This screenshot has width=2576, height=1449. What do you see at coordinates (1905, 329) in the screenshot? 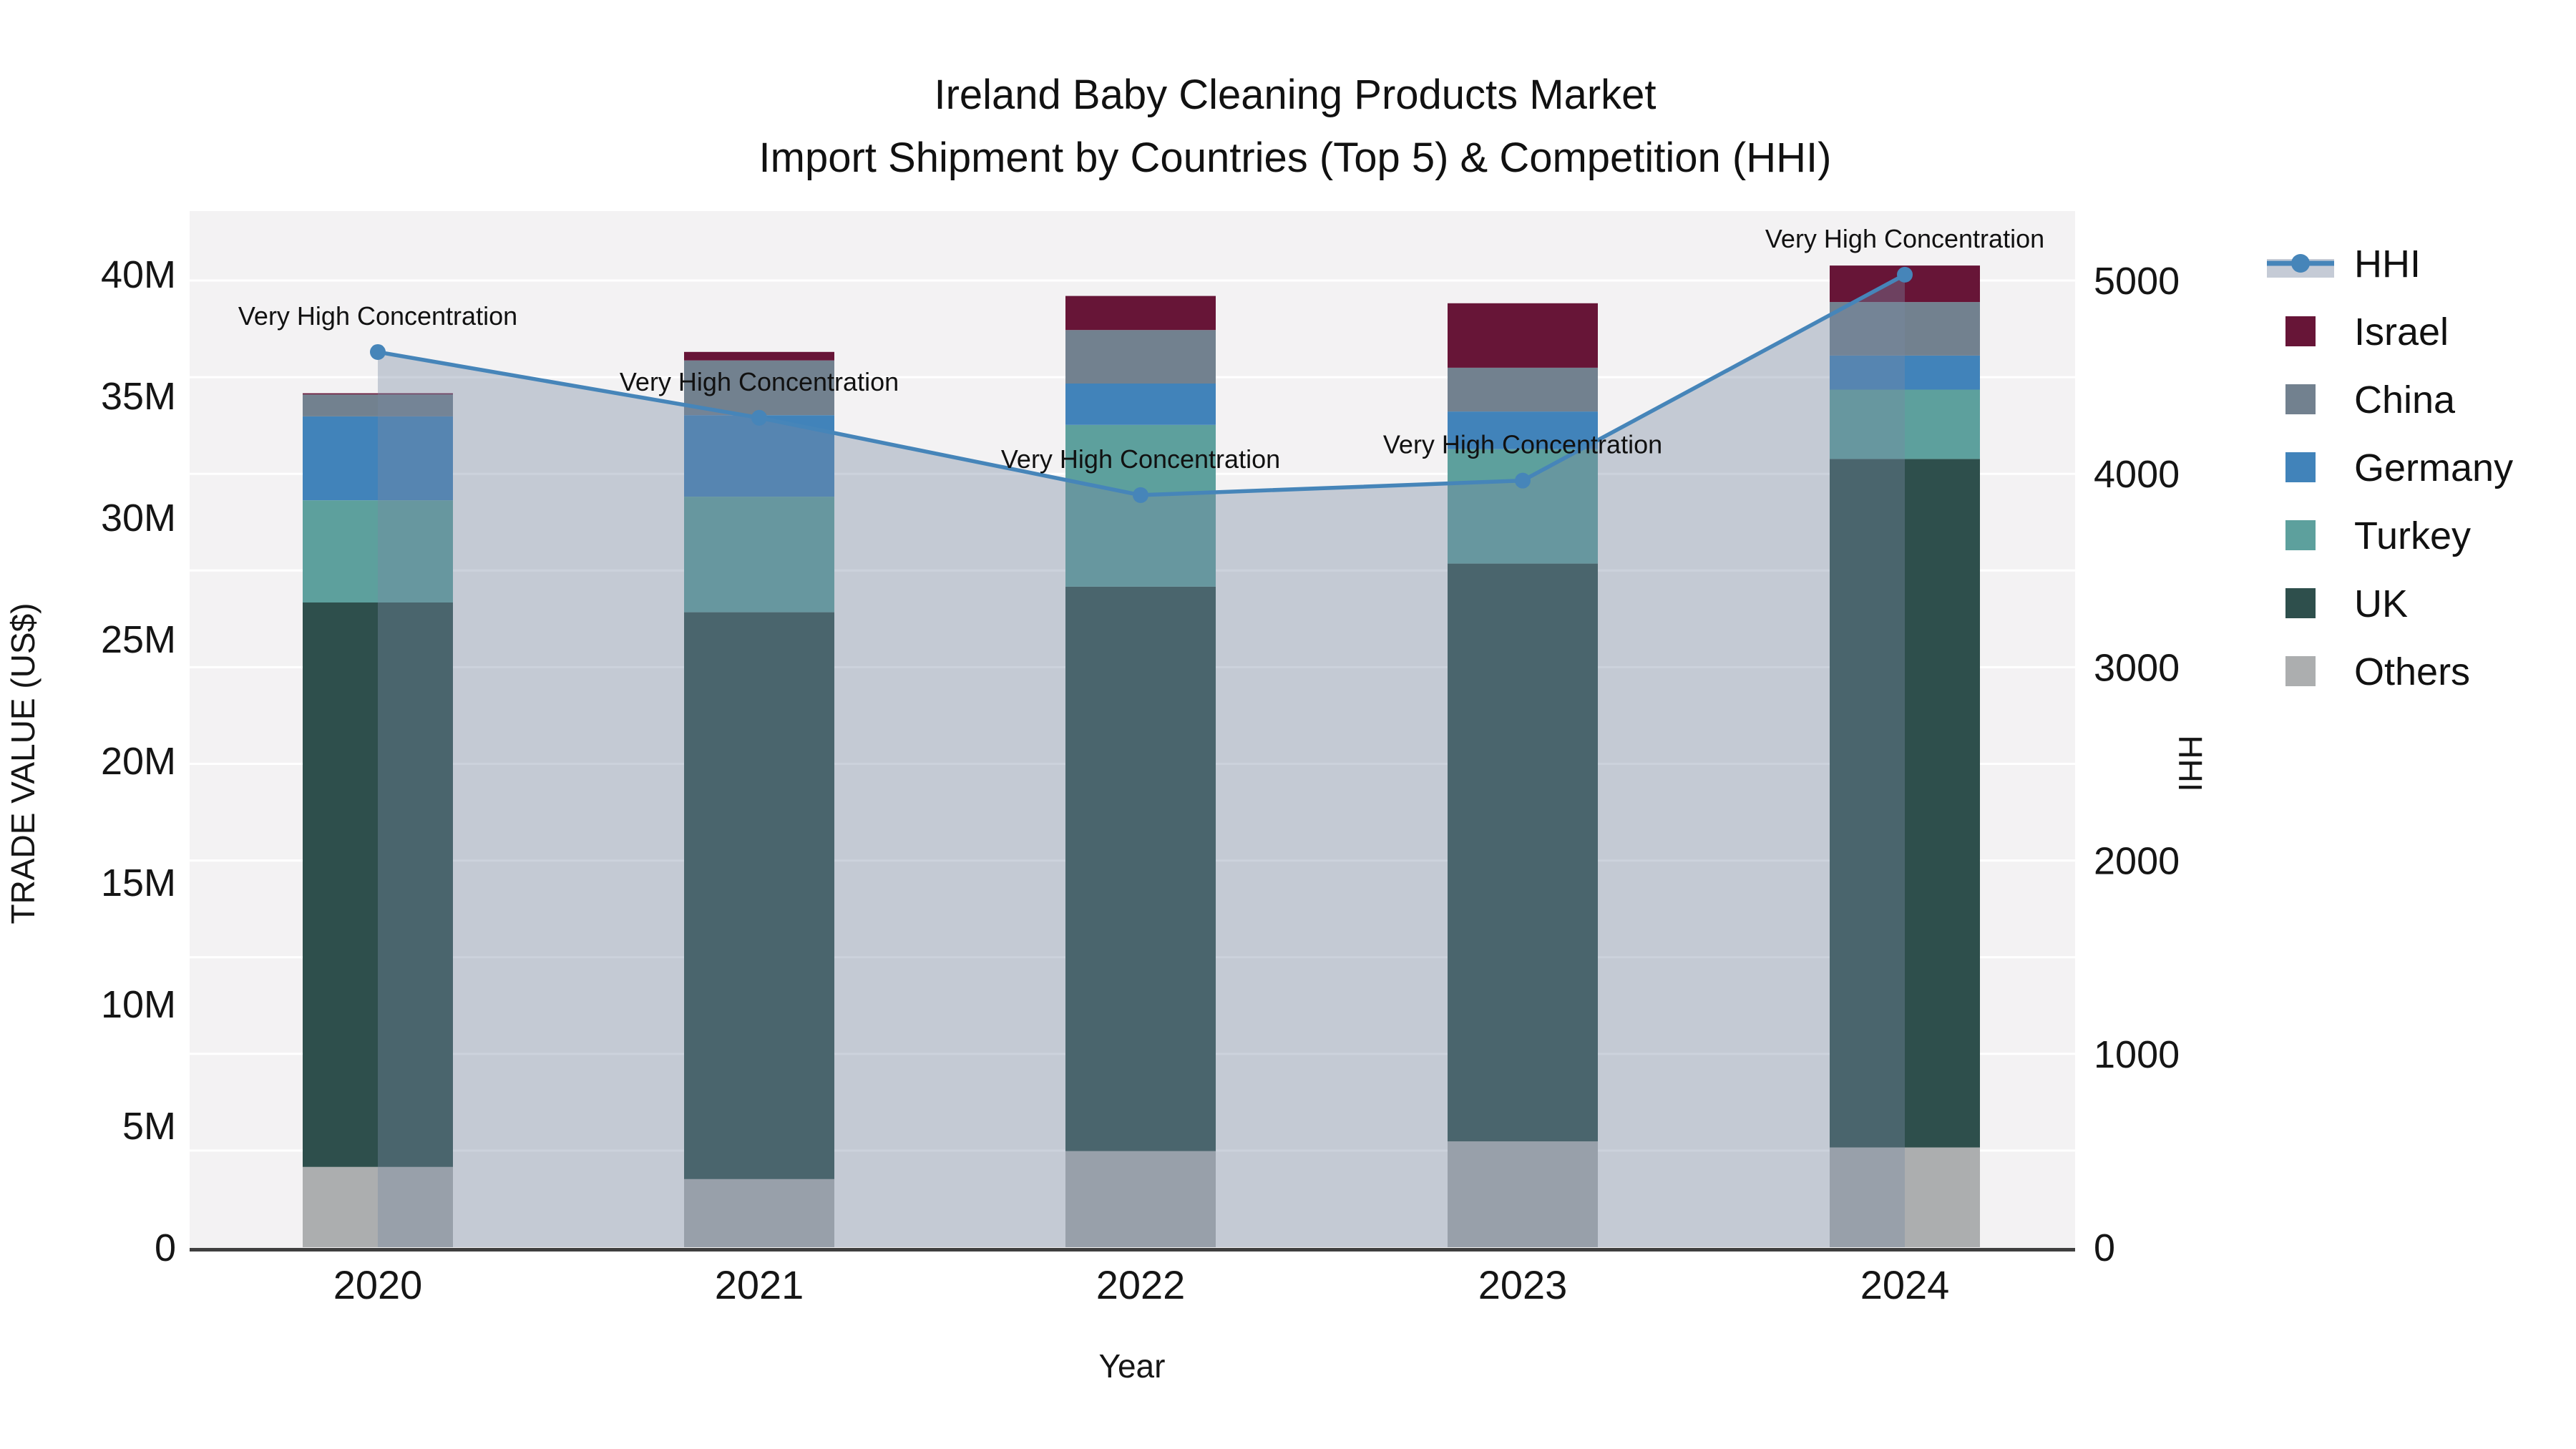
I see `bar-segment-2024-china` at bounding box center [1905, 329].